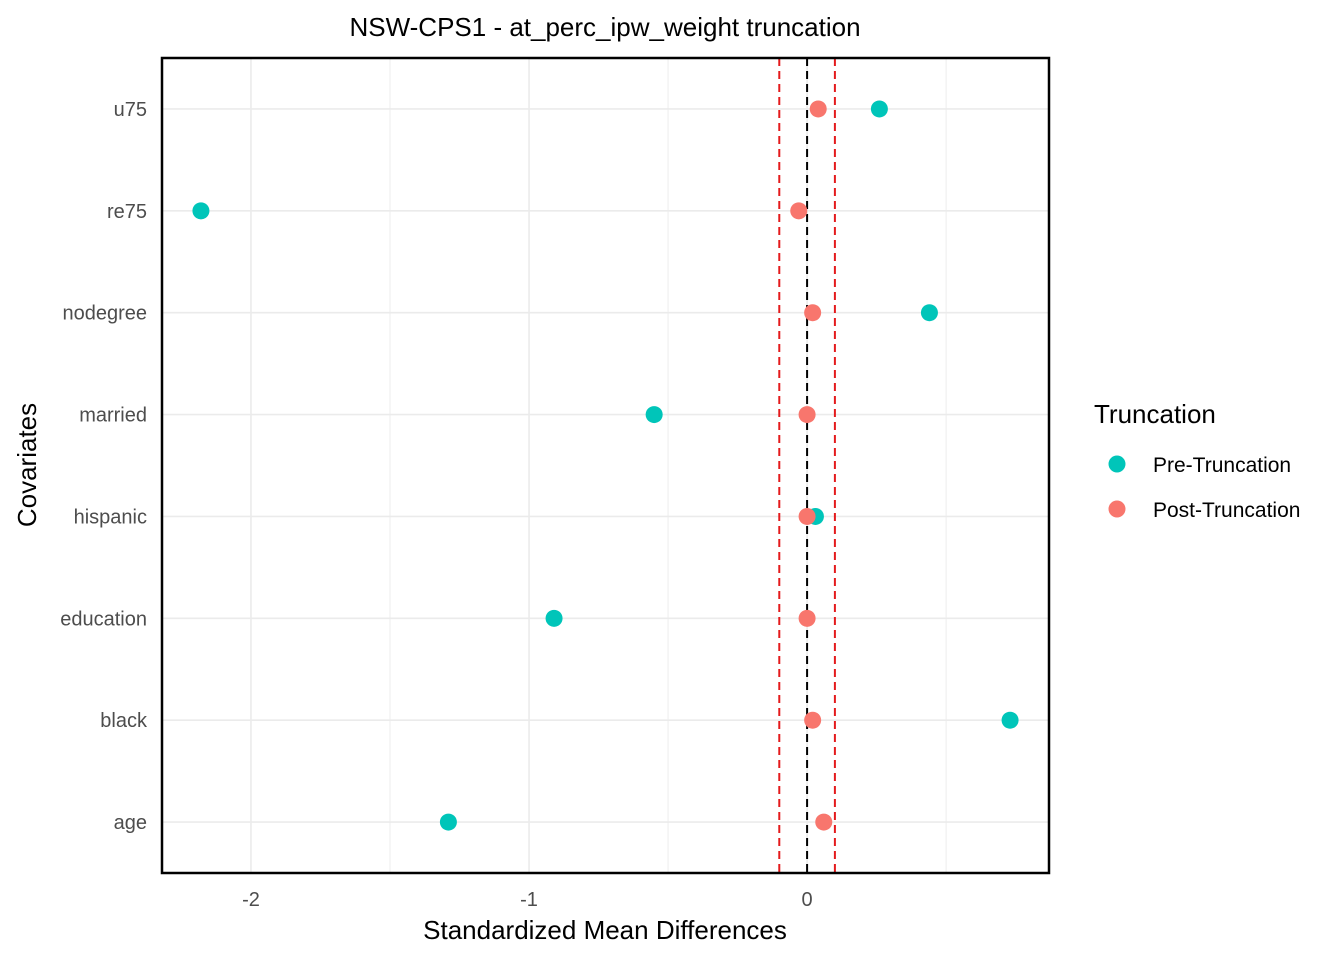  I want to click on pre-truncation-point-nodegree, so click(929, 313).